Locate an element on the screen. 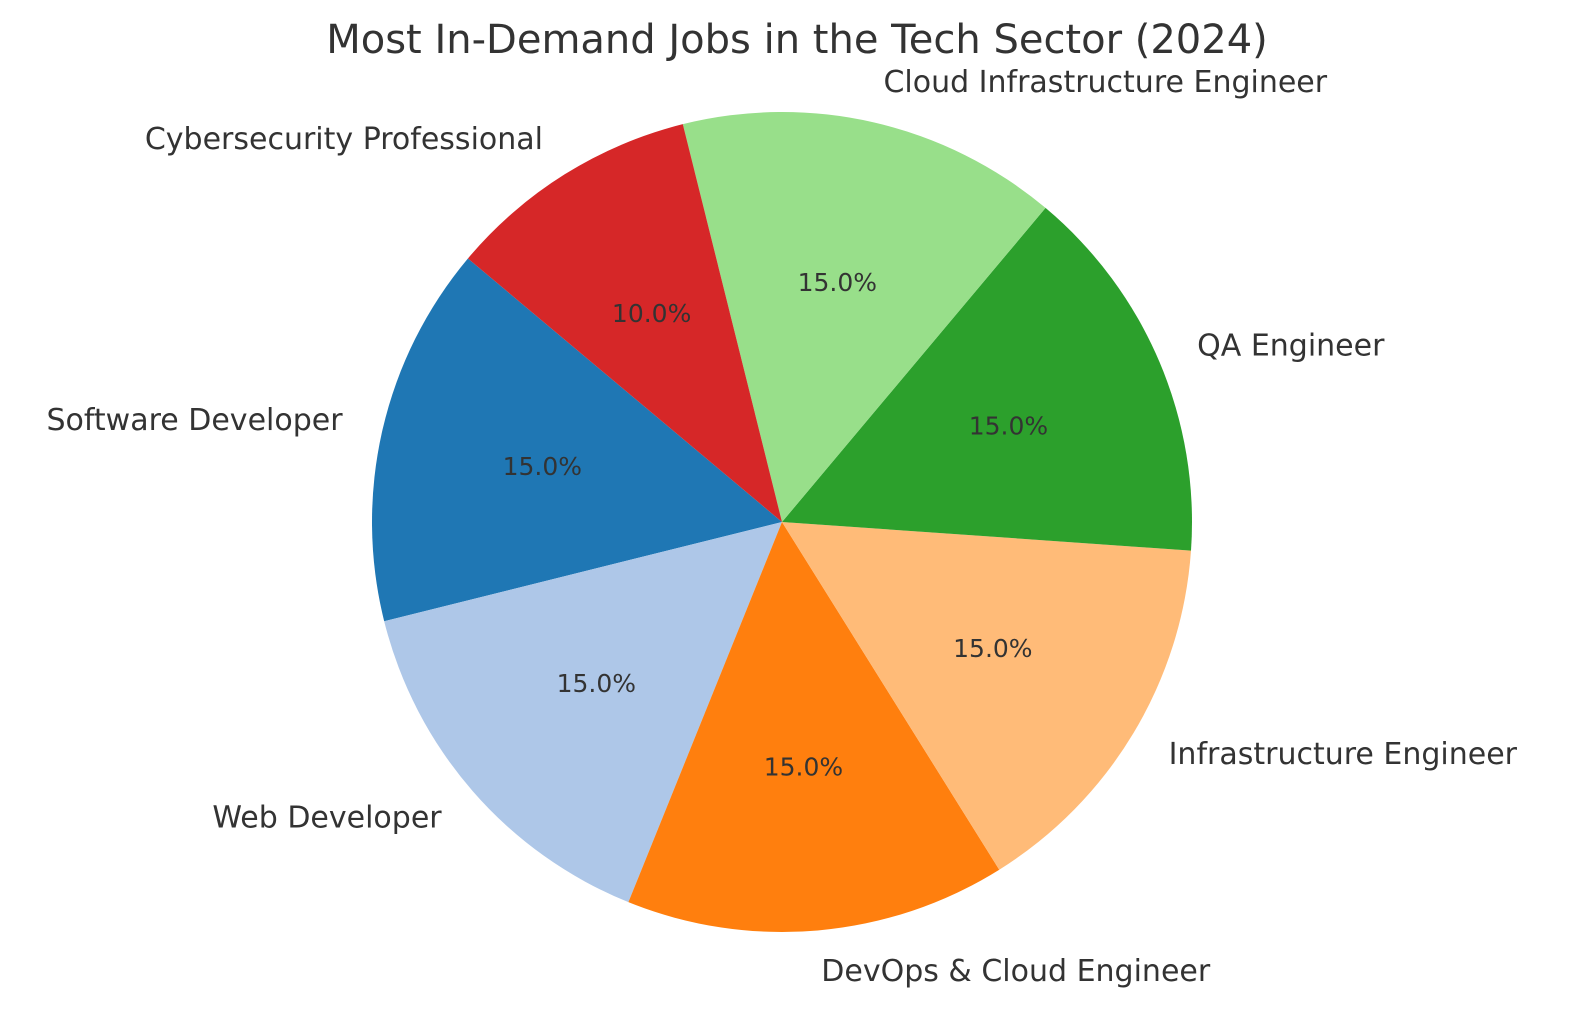 The image size is (1594, 1024). slice-label: Cybersecurity Professional is located at coordinates (344, 139).